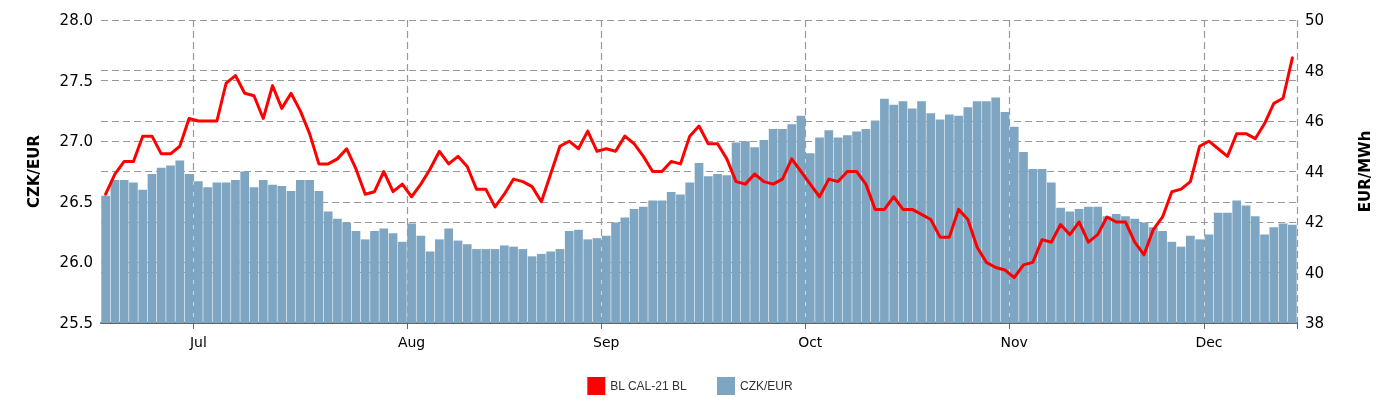 This screenshot has width=1380, height=406. Describe the element at coordinates (76, 20) in the screenshot. I see `y-tick-label: 28.0` at that location.